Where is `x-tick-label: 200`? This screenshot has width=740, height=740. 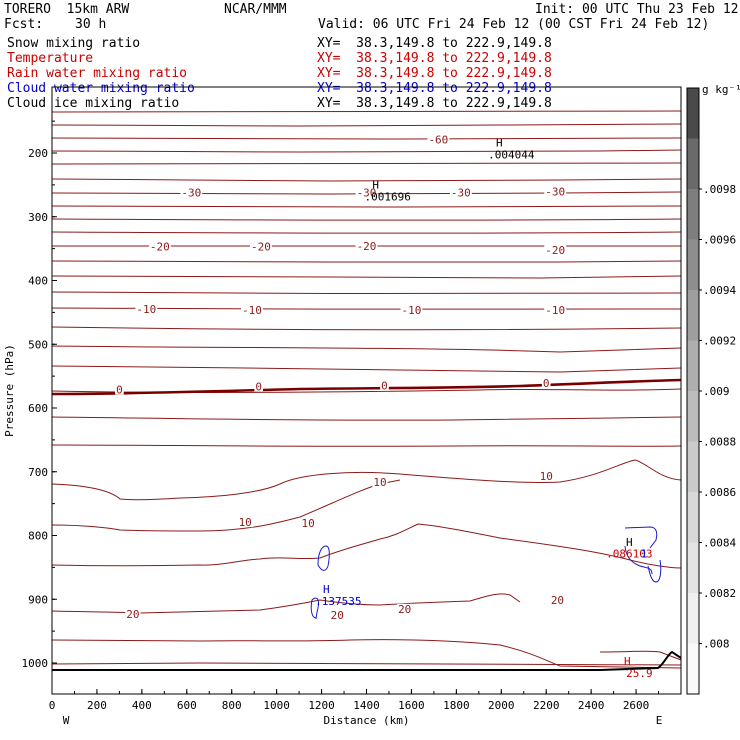
x-tick-label: 200 is located at coordinates (97, 705).